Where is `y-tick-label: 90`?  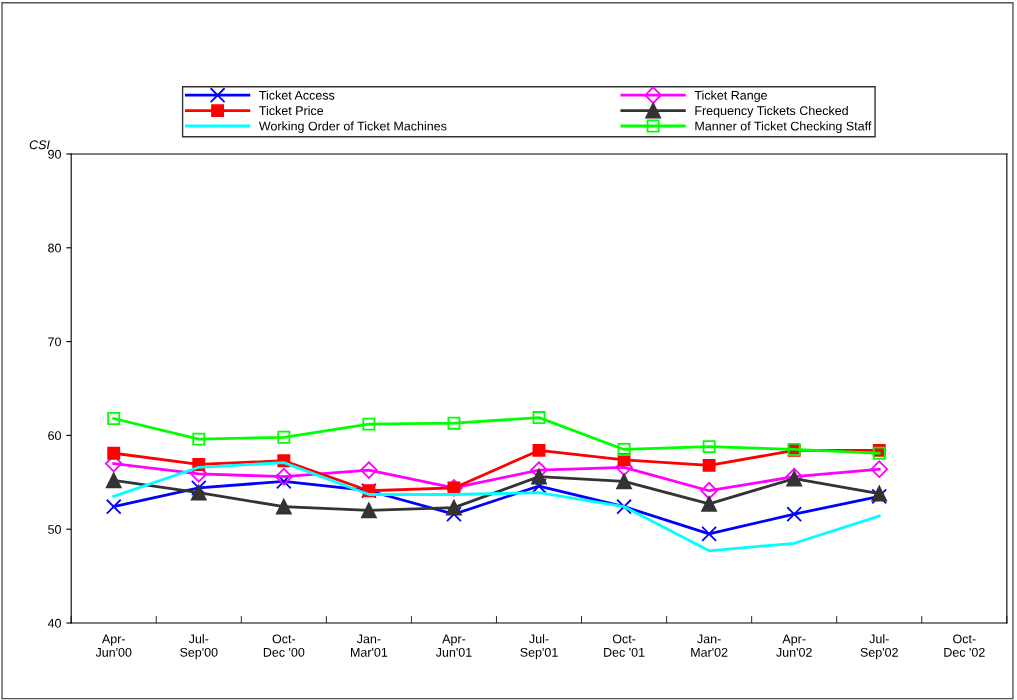
y-tick-label: 90 is located at coordinates (54, 154).